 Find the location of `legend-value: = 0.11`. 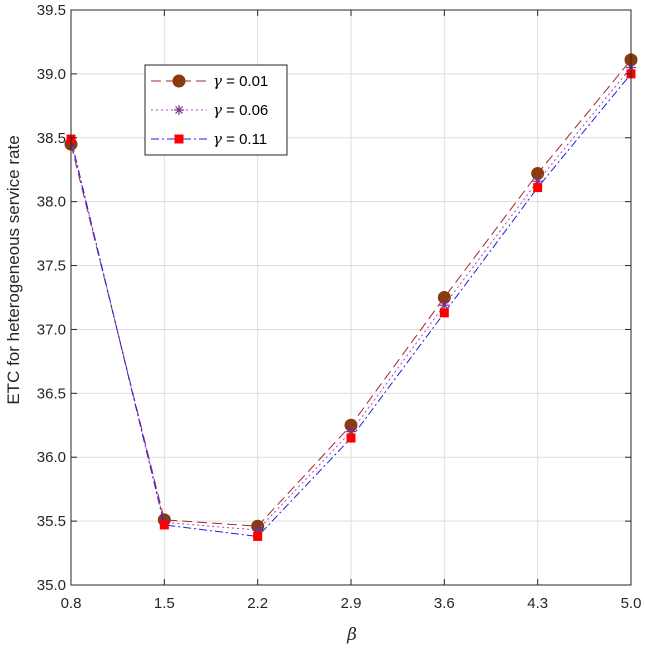

legend-value: = 0.11 is located at coordinates (244, 139).